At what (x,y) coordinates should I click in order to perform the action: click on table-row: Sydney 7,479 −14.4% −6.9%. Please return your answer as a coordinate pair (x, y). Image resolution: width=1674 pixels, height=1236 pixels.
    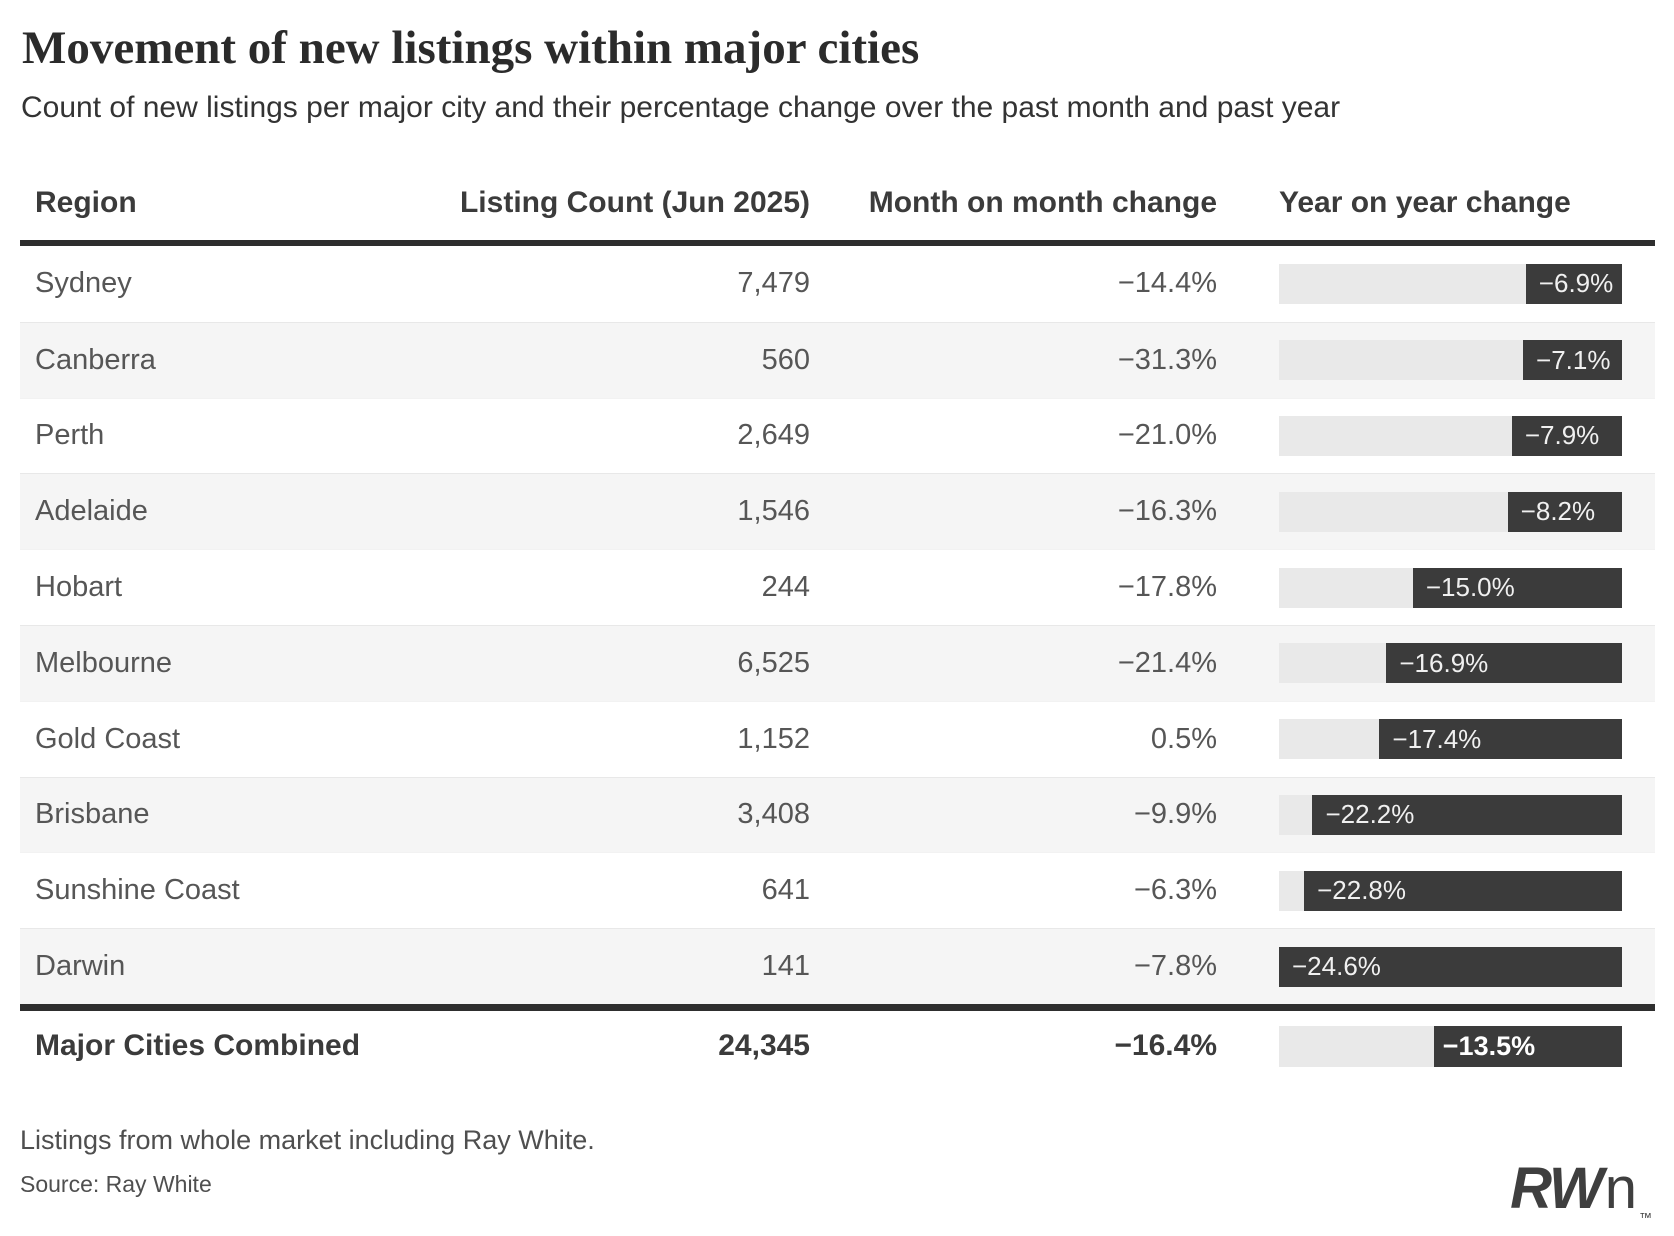
    Looking at the image, I should click on (837, 284).